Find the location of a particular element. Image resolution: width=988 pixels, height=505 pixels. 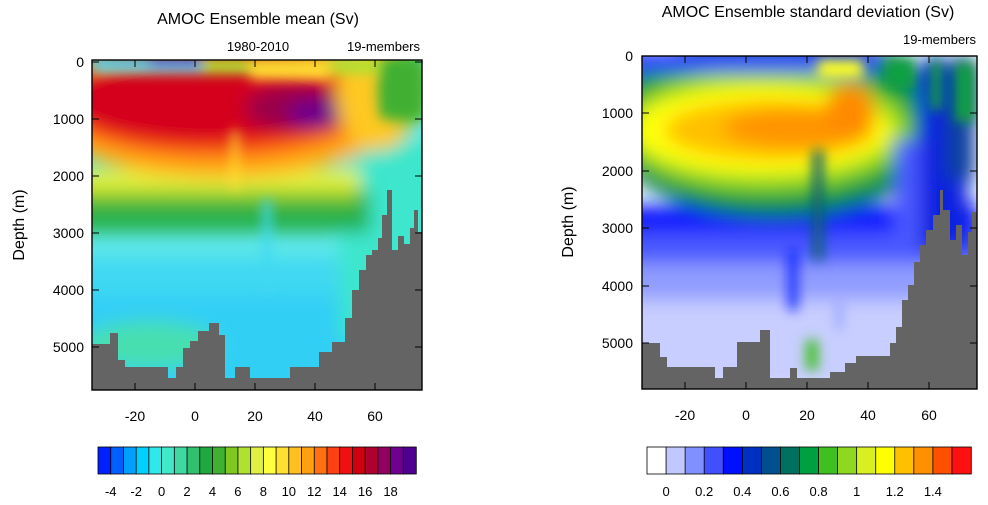

std-ytick-1000: 1000 is located at coordinates (617, 113).